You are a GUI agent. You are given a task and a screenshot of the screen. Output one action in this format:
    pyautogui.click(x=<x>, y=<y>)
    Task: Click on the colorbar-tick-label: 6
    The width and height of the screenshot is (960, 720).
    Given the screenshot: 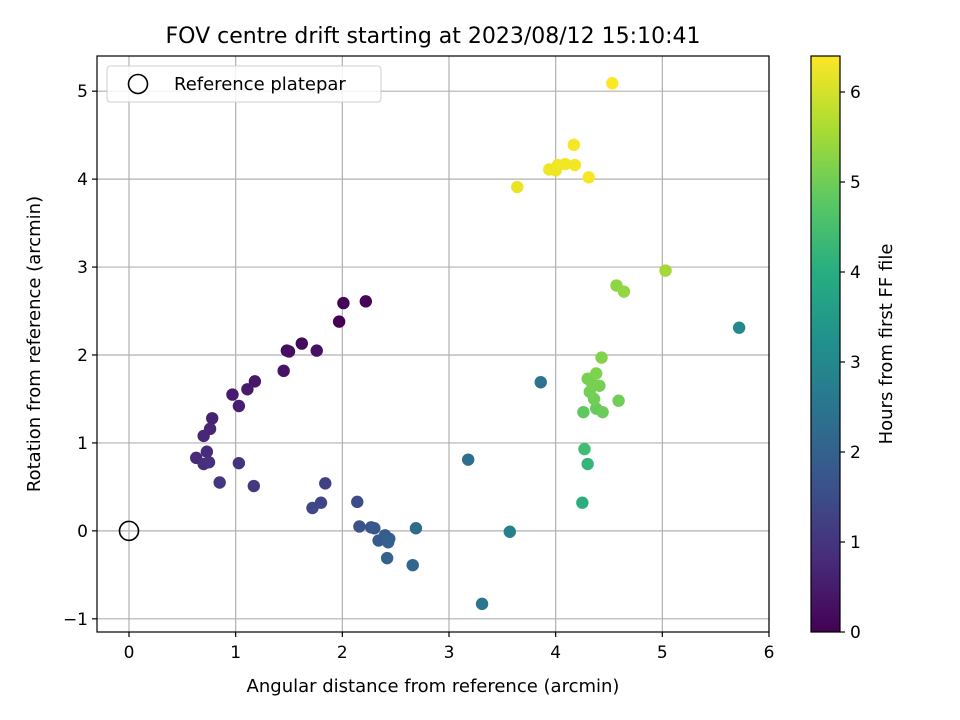 What is the action you would take?
    pyautogui.click(x=855, y=93)
    